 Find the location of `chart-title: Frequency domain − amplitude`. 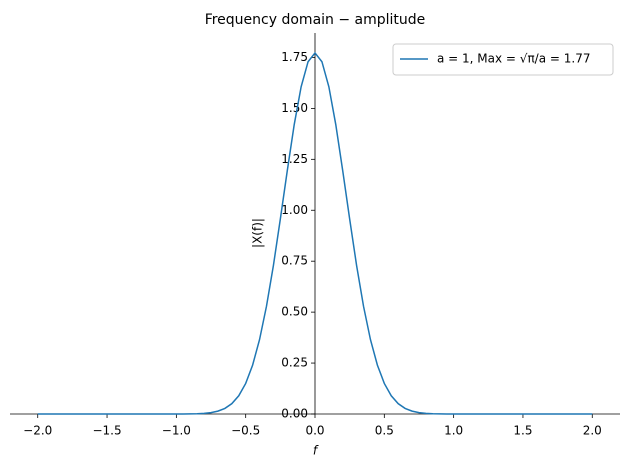

chart-title: Frequency domain − amplitude is located at coordinates (315, 20).